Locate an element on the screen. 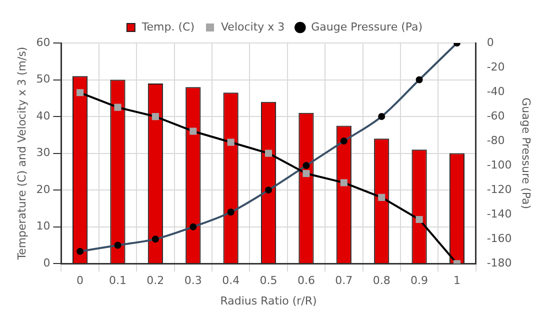 Image resolution: width=550 pixels, height=322 pixels. y2-tick-label: -60 is located at coordinates (495, 115).